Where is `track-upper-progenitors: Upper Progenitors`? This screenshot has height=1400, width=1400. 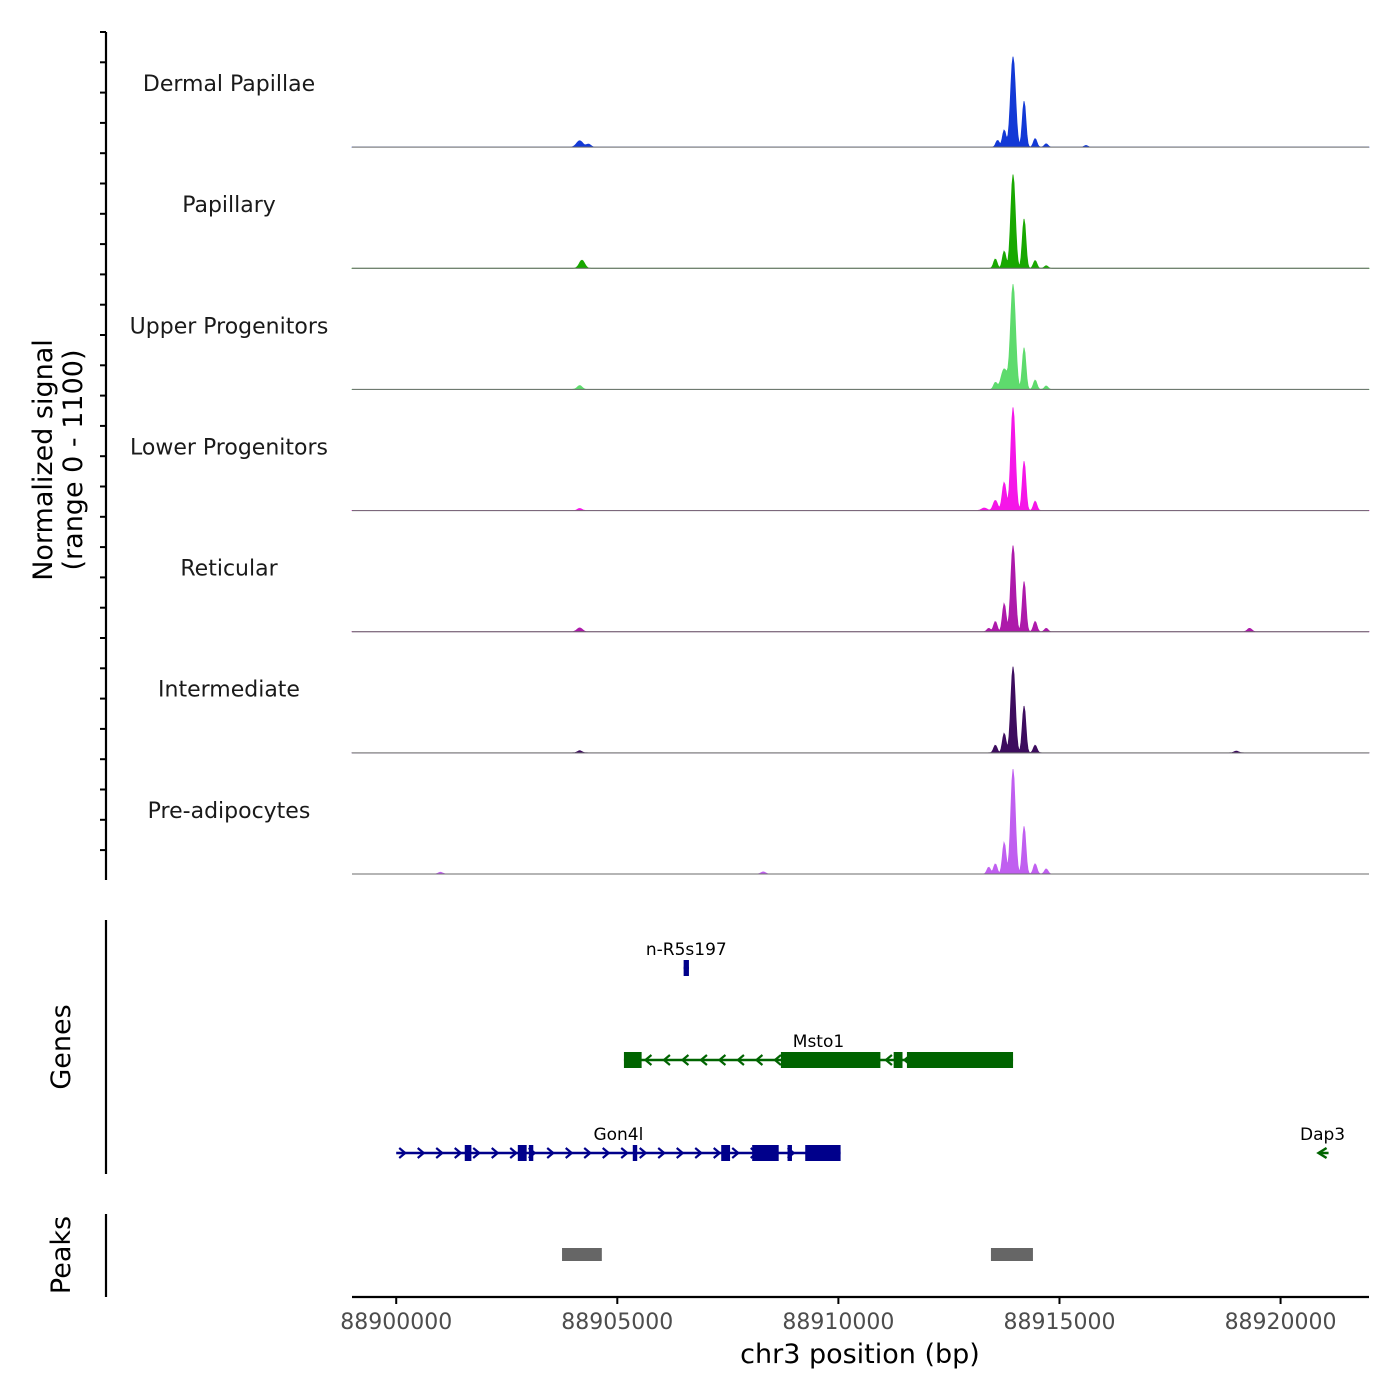 track-upper-progenitors: Upper Progenitors is located at coordinates (750, 337).